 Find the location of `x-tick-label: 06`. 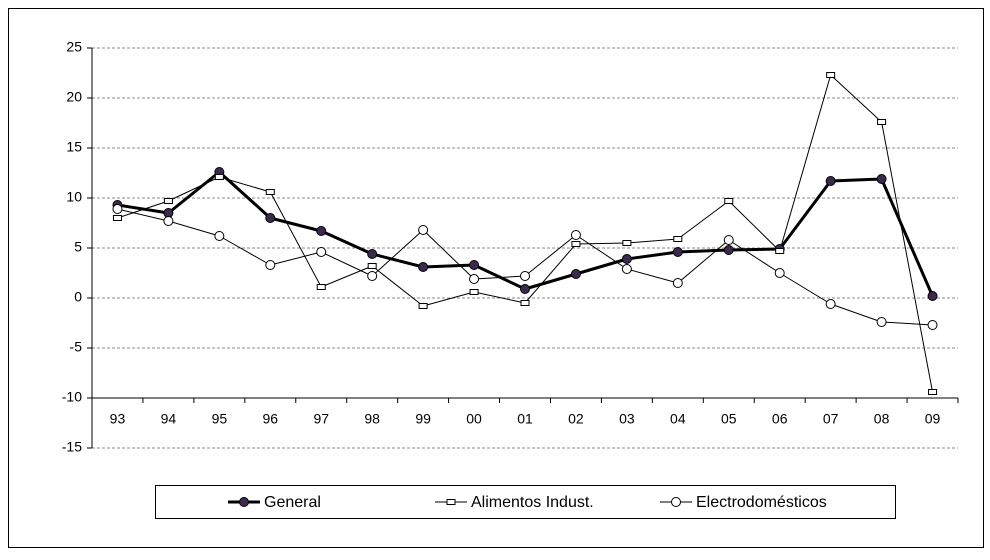

x-tick-label: 06 is located at coordinates (780, 419).